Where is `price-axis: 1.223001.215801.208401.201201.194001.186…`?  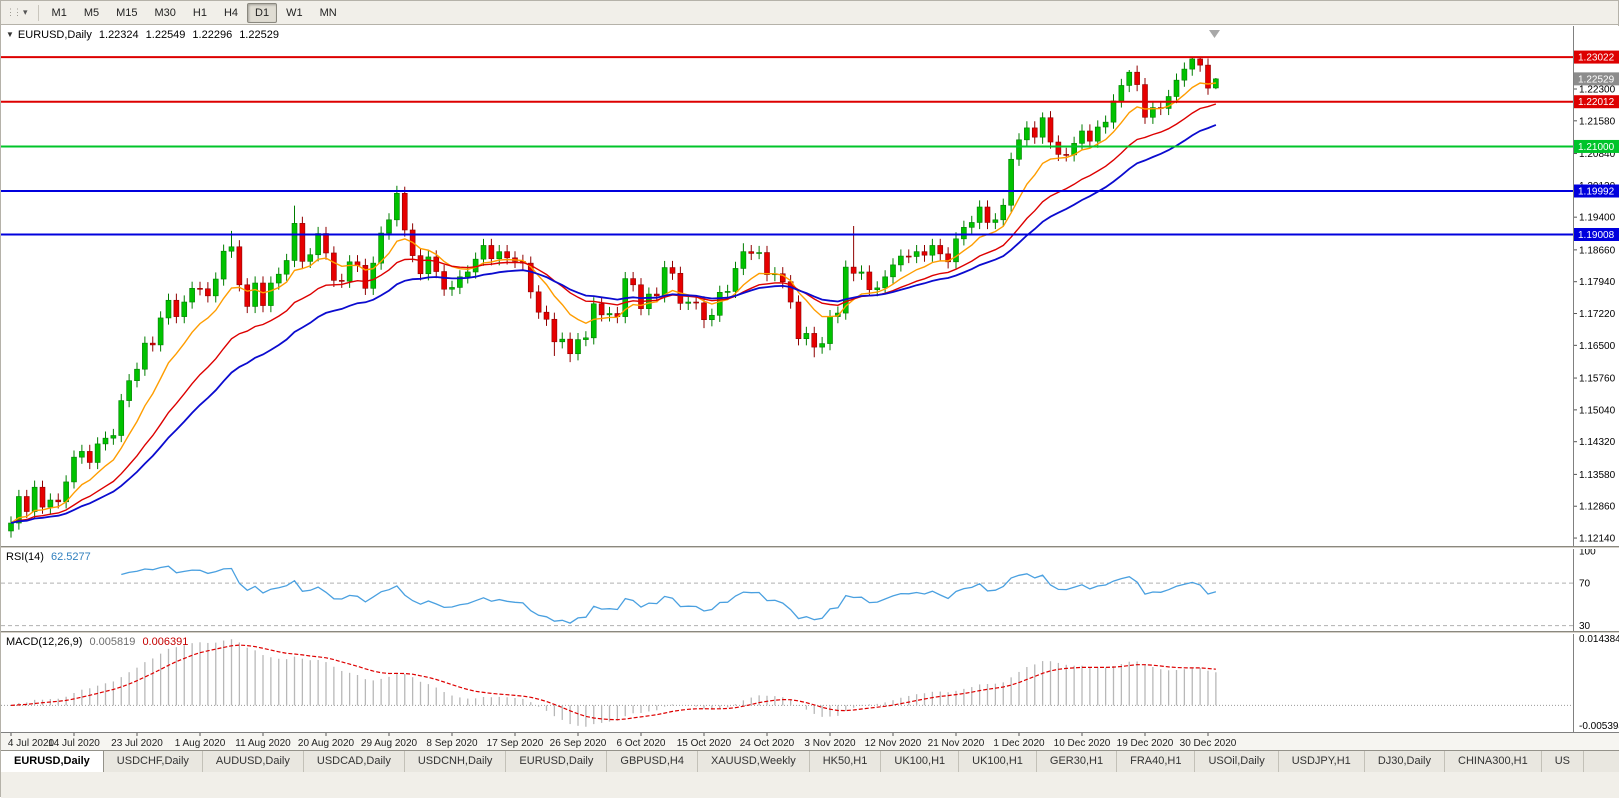
price-axis: 1.223001.215801.208401.201201.194001.186… is located at coordinates (1596, 388).